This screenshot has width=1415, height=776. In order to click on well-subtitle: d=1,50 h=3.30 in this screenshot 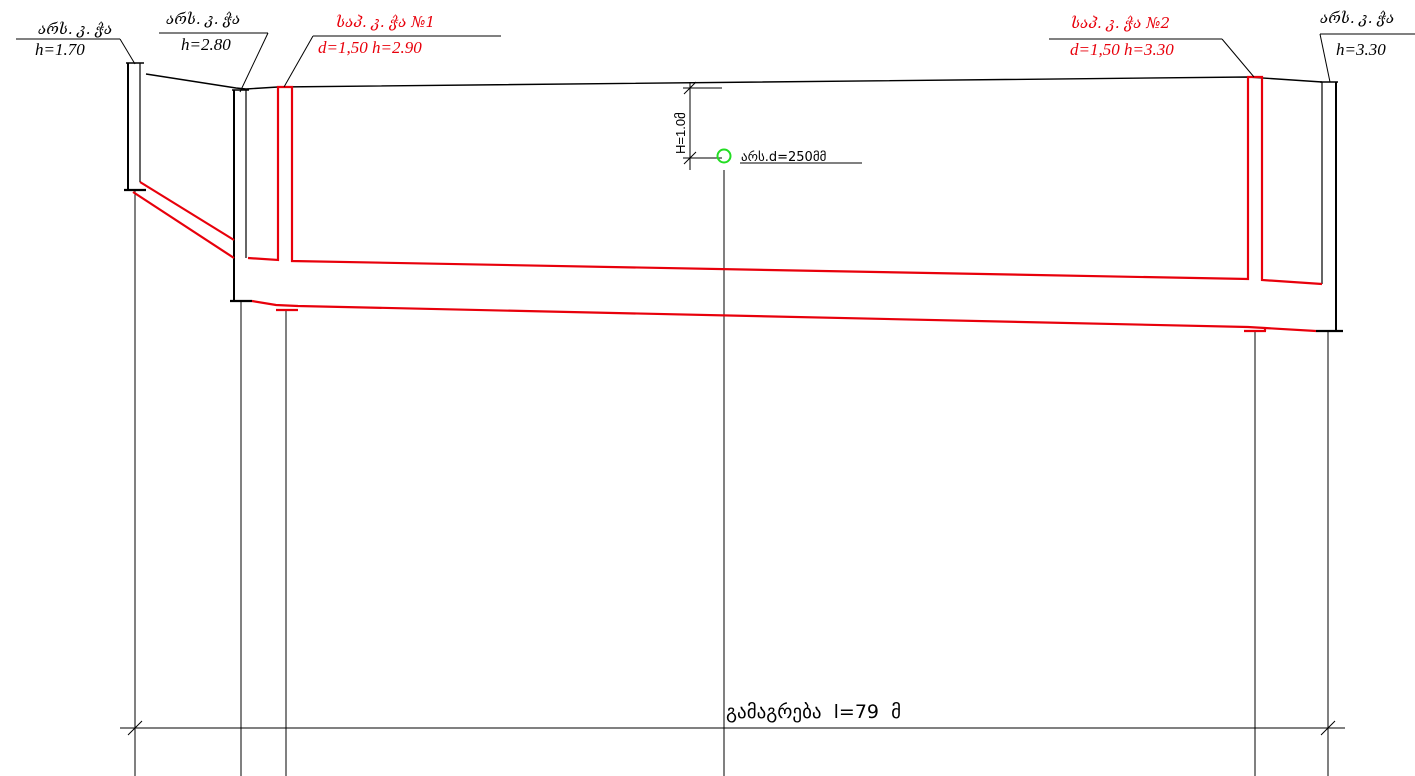, I will do `click(1122, 49)`.